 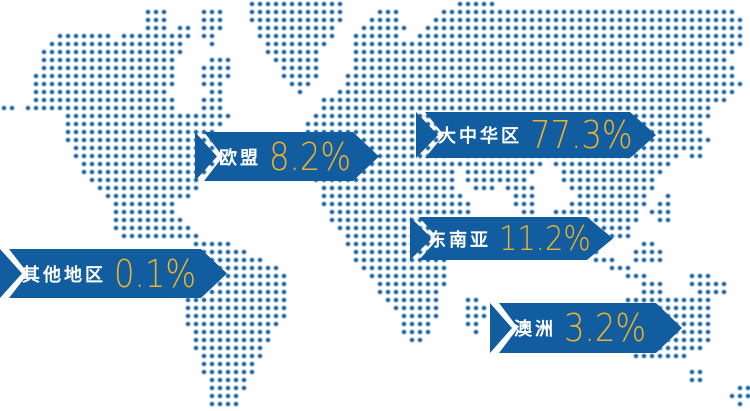 What do you see at coordinates (155, 273) in the screenshot?
I see `region-value: 0.1%` at bounding box center [155, 273].